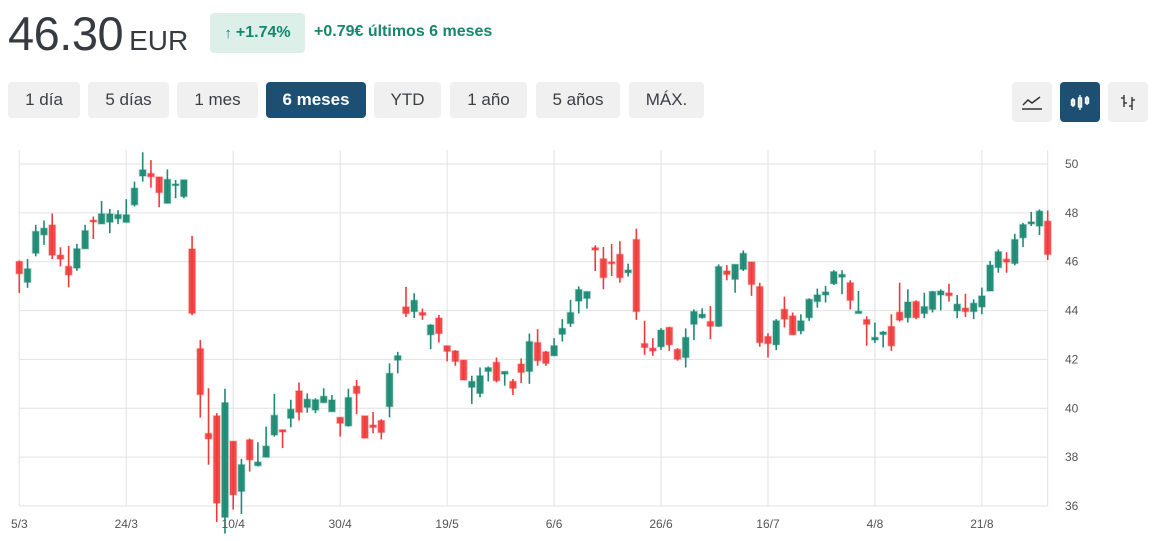 The height and width of the screenshot is (541, 1156). Describe the element at coordinates (488, 100) in the screenshot. I see `range-1-year-button: 1 año` at that location.